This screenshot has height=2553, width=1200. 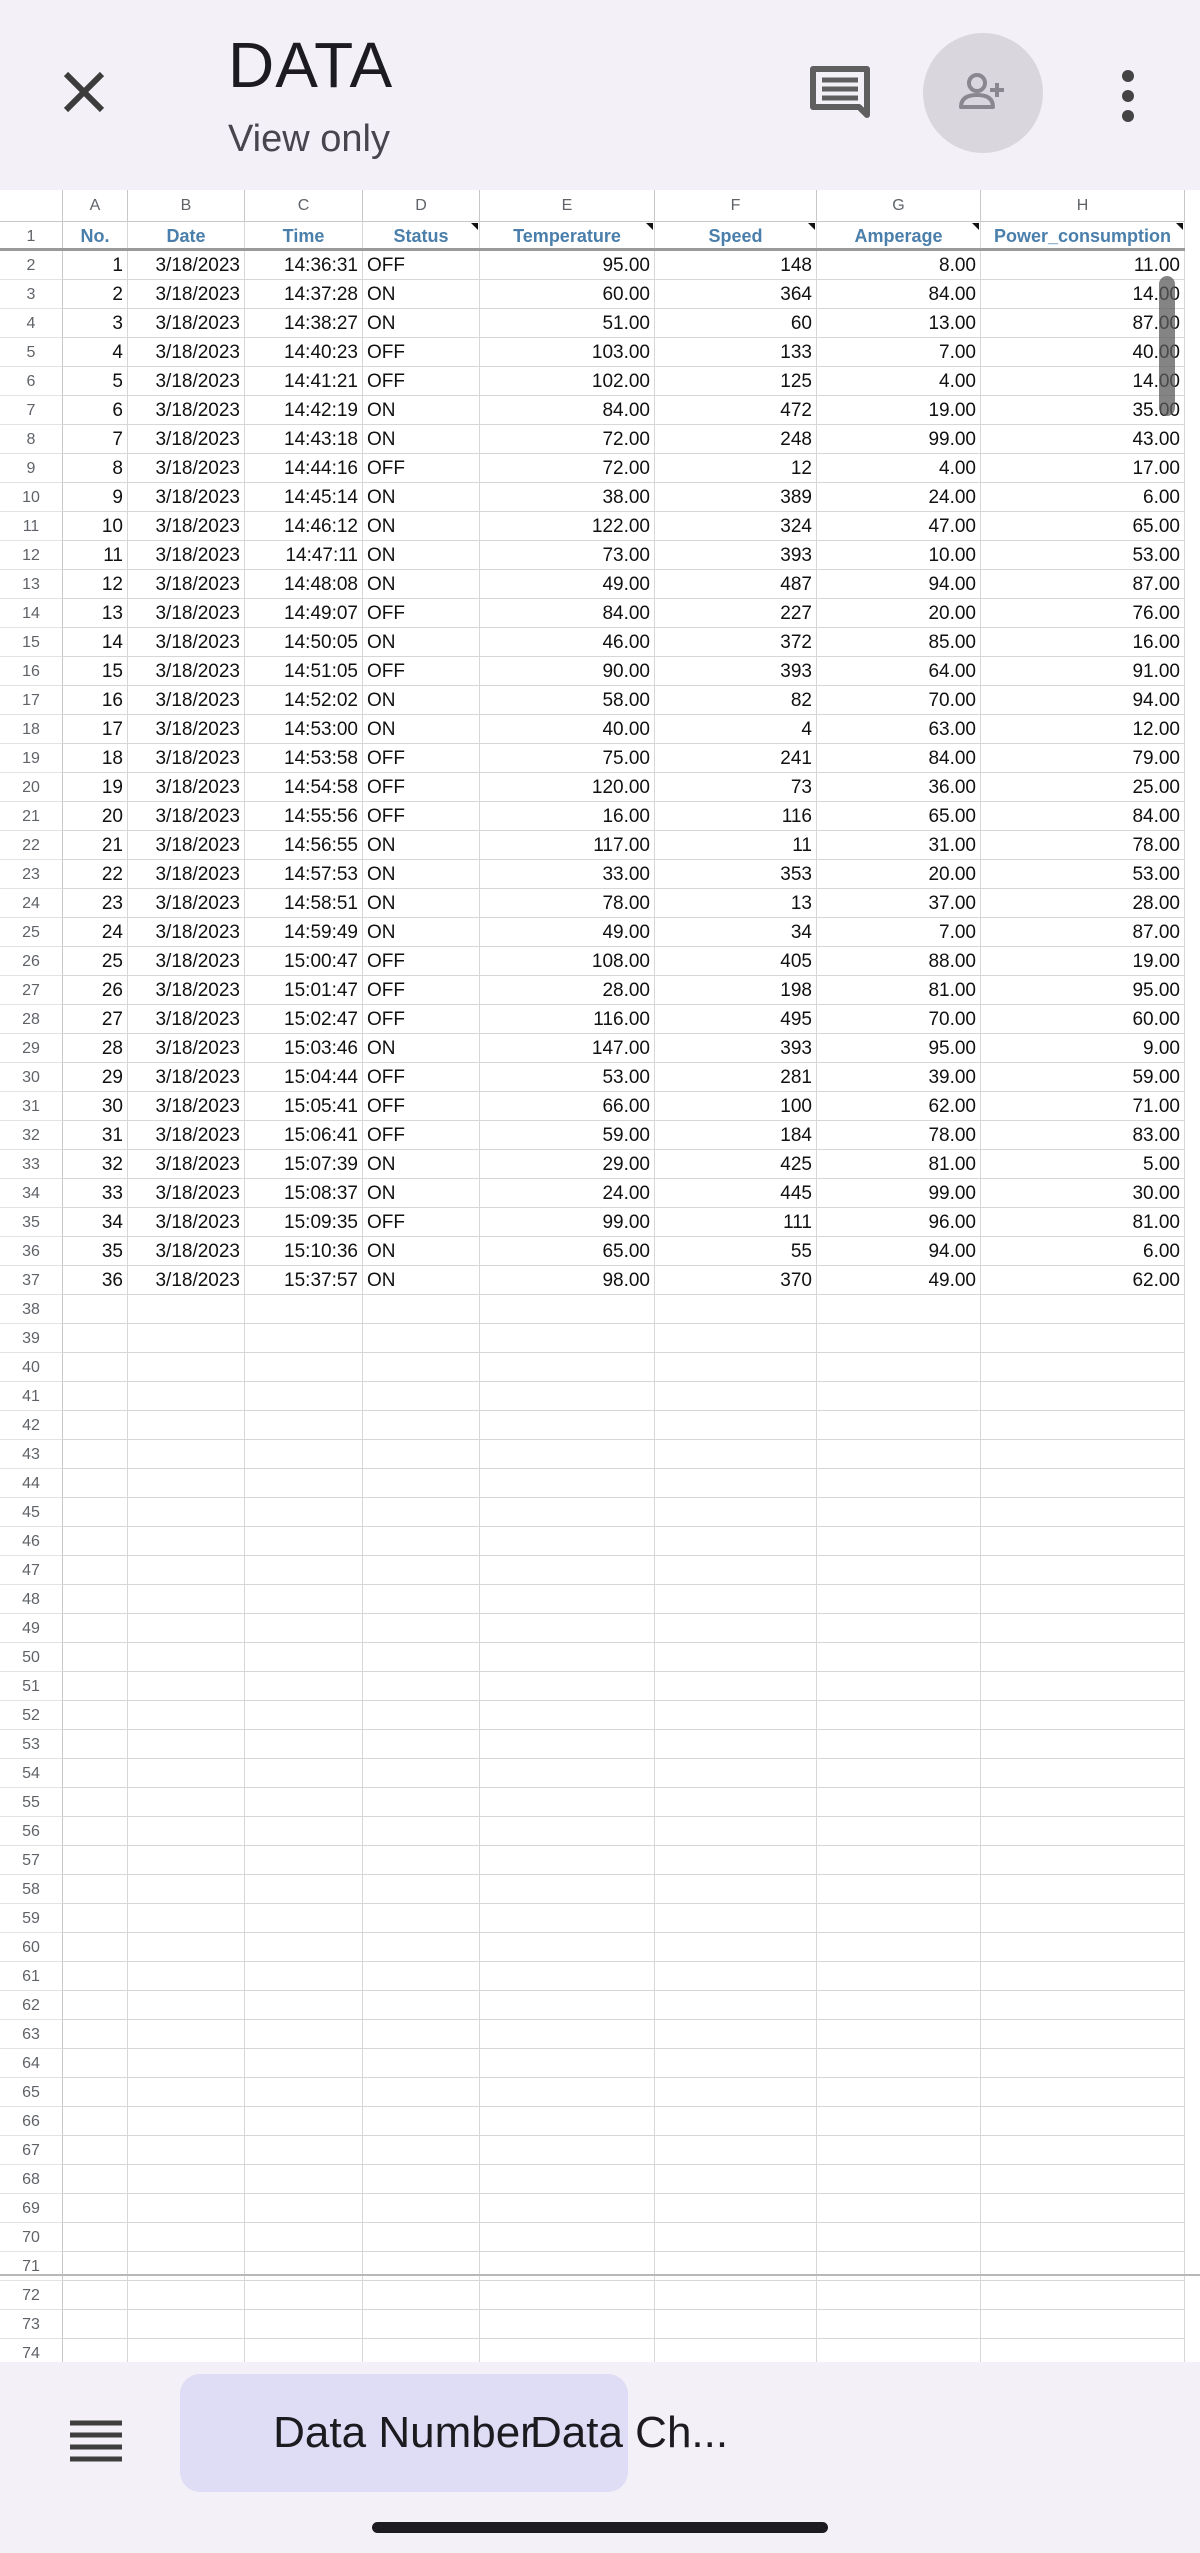 What do you see at coordinates (304, 903) in the screenshot?
I see `table-cell: 14:58:51` at bounding box center [304, 903].